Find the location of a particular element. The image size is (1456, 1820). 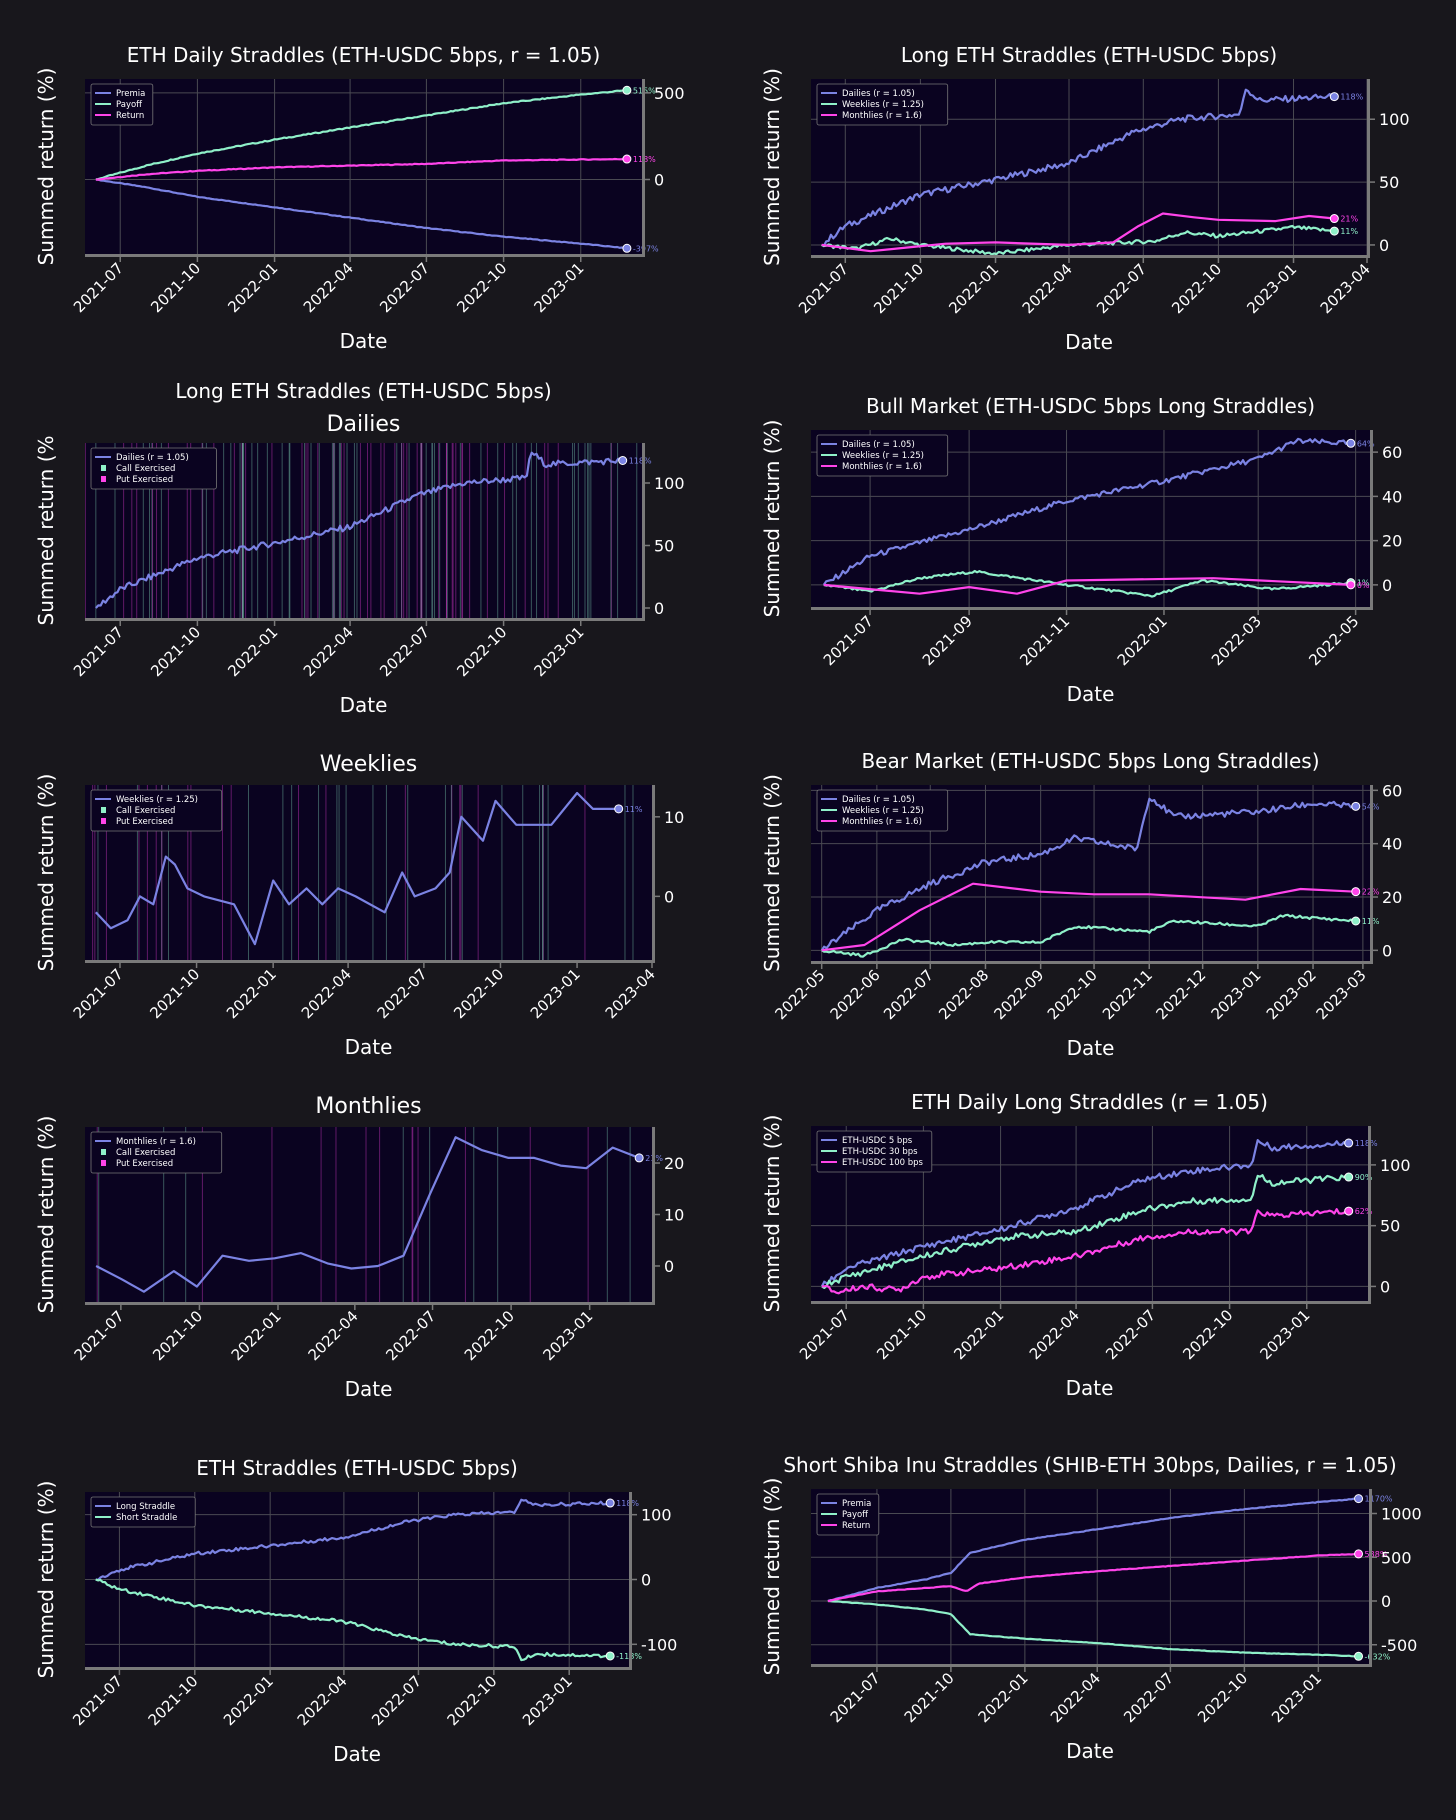

x-tick-label: 2022-03 is located at coordinates (1236, 640).